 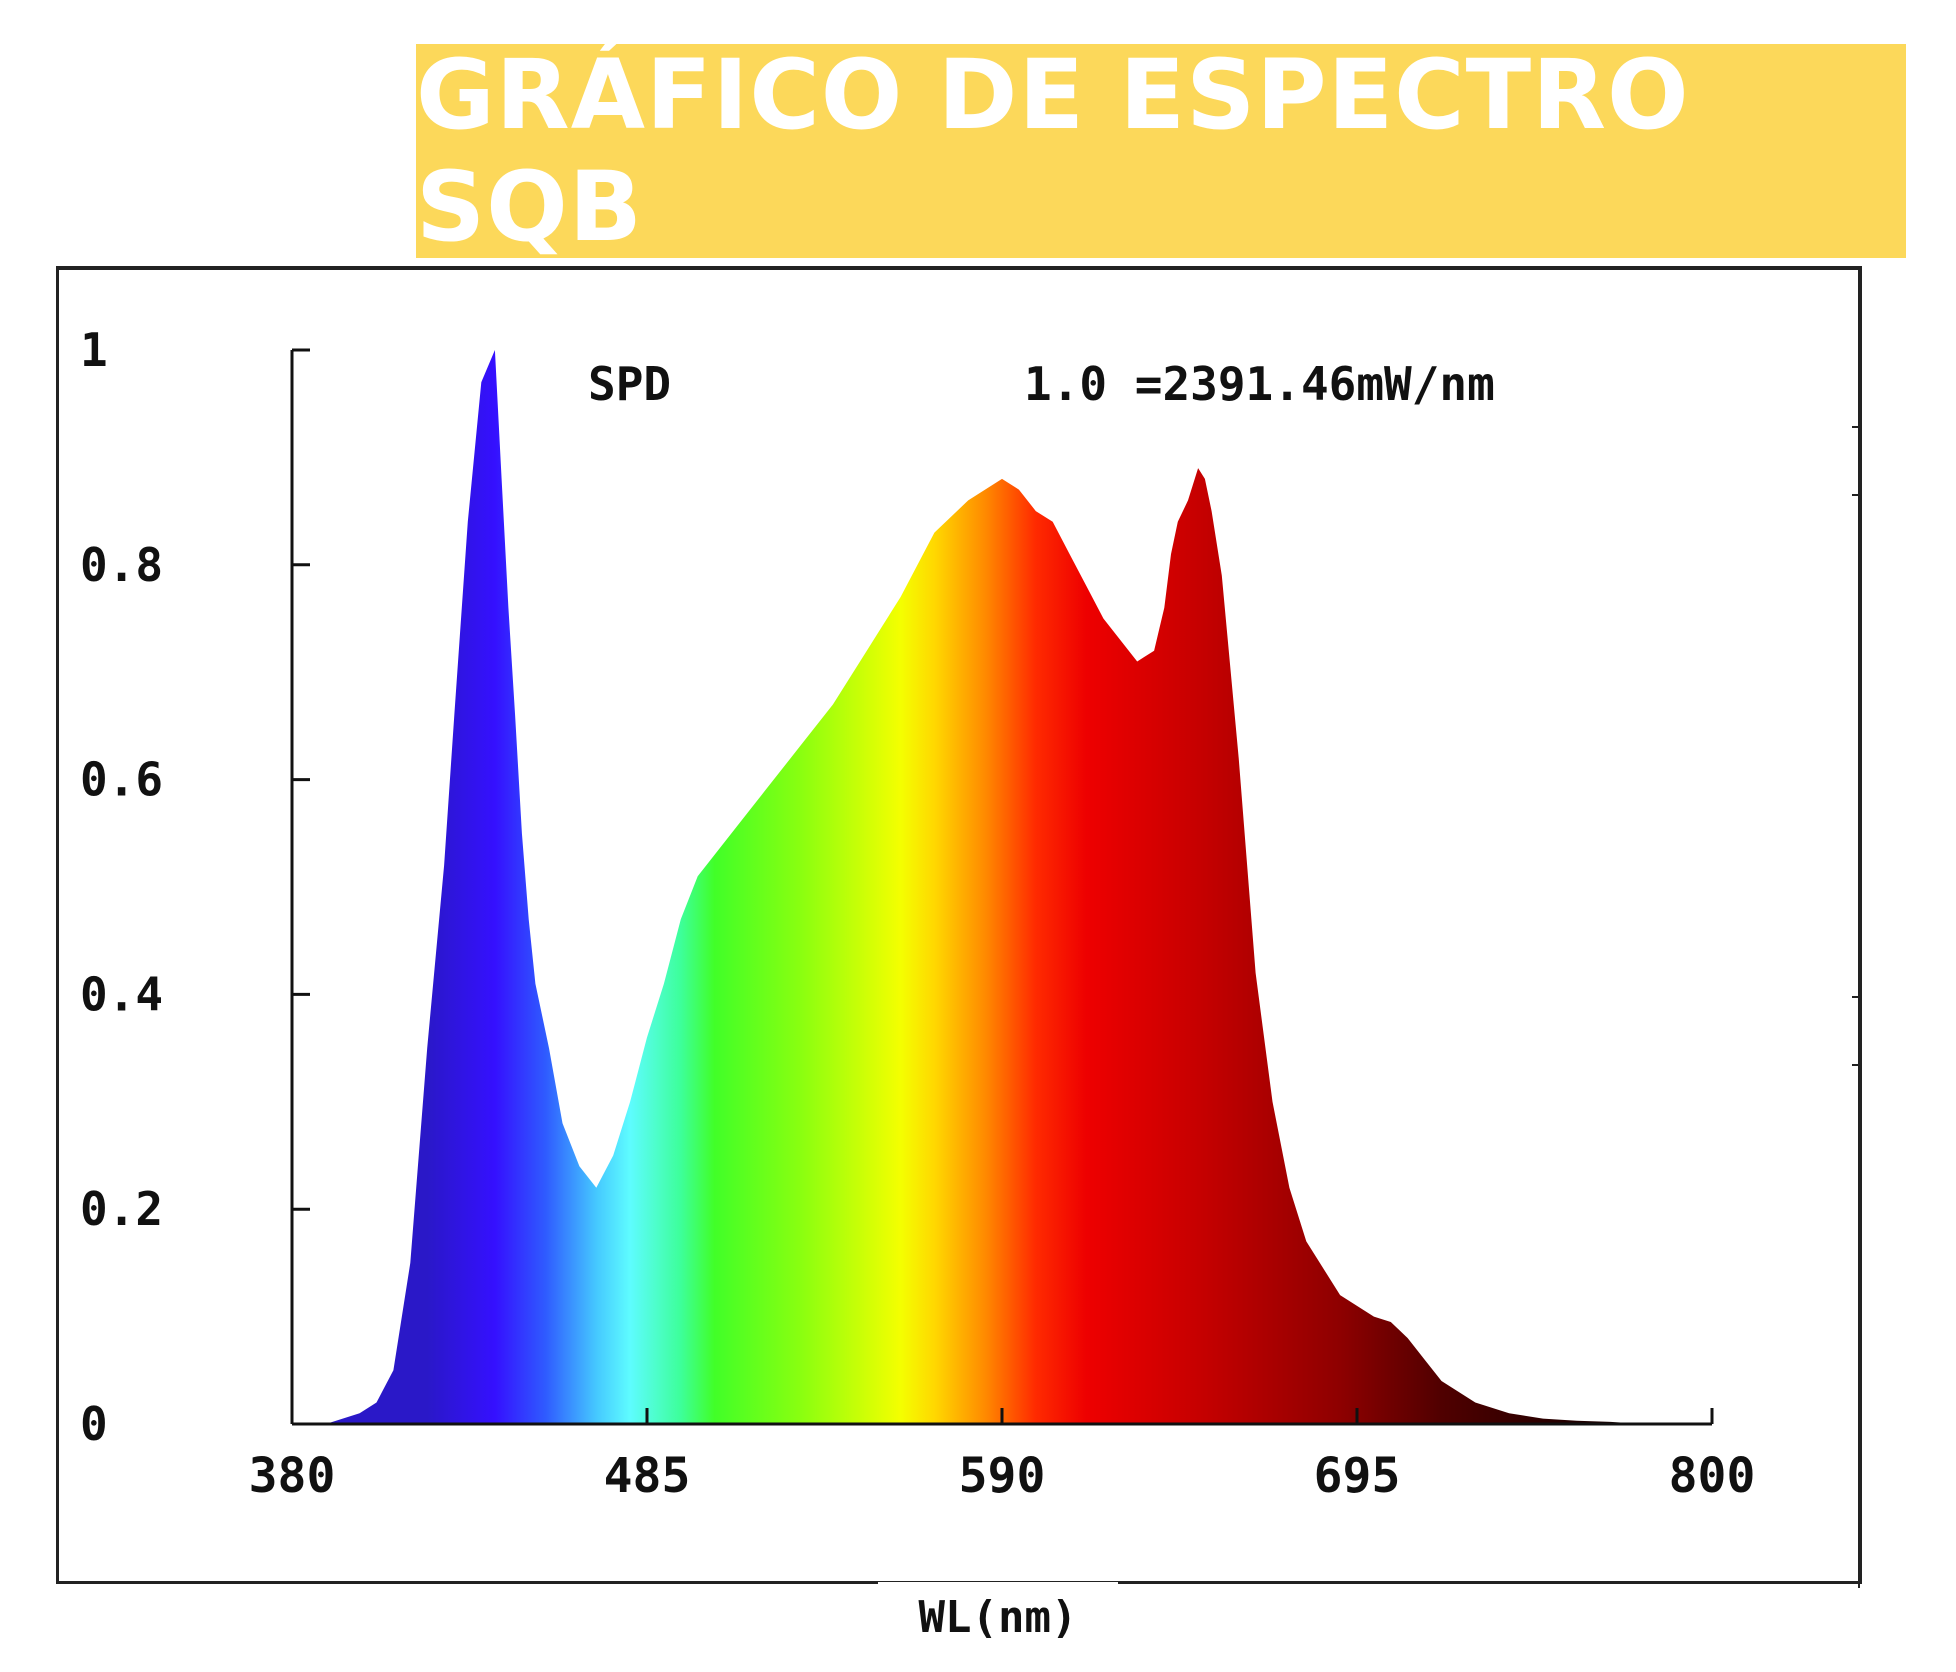 I want to click on y-tick-label: 1, so click(x=94, y=350).